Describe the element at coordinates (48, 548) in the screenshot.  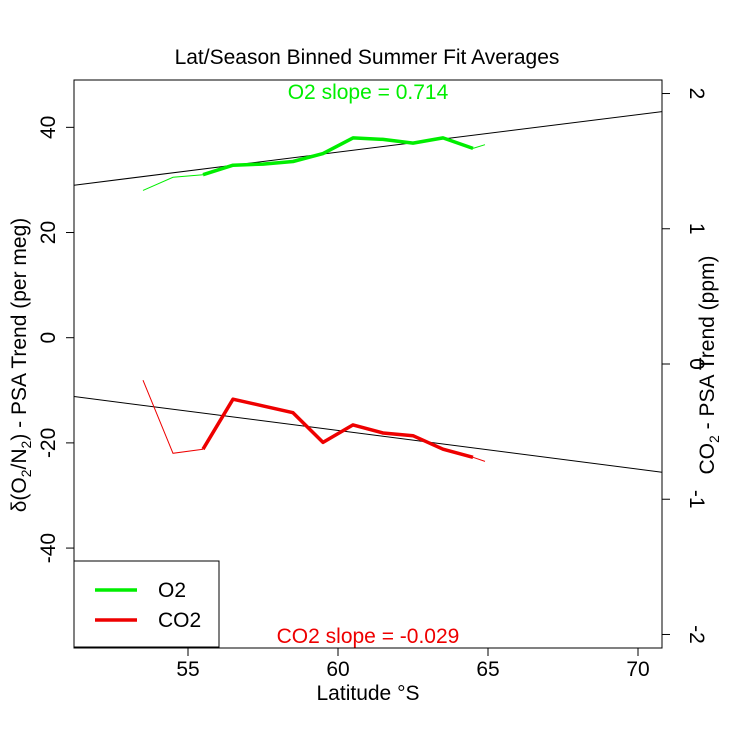
I see `y-left-tick-label: -40` at that location.